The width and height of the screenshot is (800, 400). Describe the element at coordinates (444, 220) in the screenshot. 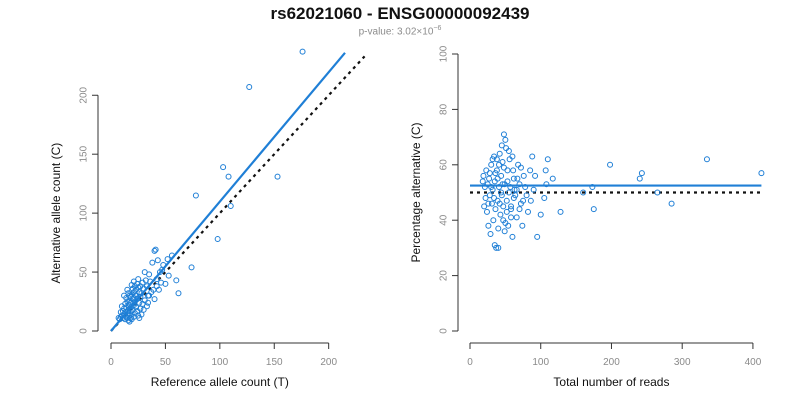

I see `right-y-tick-label: 40` at that location.